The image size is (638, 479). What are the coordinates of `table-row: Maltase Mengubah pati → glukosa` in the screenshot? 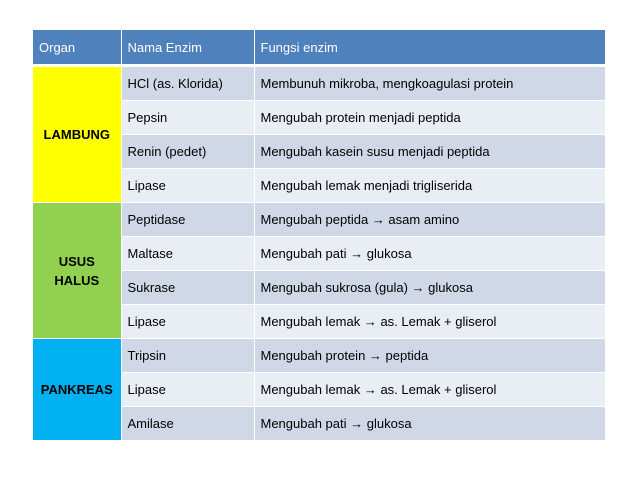 It's located at (319, 253).